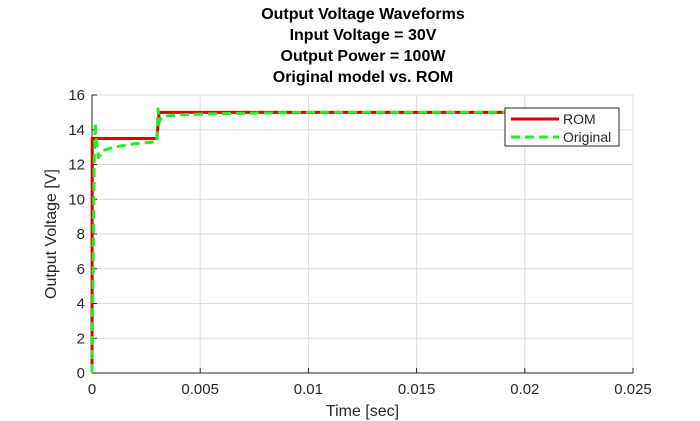 This screenshot has width=700, height=421. What do you see at coordinates (370, 389) in the screenshot?
I see `x-tick-labels: 0 0.005 0.01 0.015 0.02 0.025` at bounding box center [370, 389].